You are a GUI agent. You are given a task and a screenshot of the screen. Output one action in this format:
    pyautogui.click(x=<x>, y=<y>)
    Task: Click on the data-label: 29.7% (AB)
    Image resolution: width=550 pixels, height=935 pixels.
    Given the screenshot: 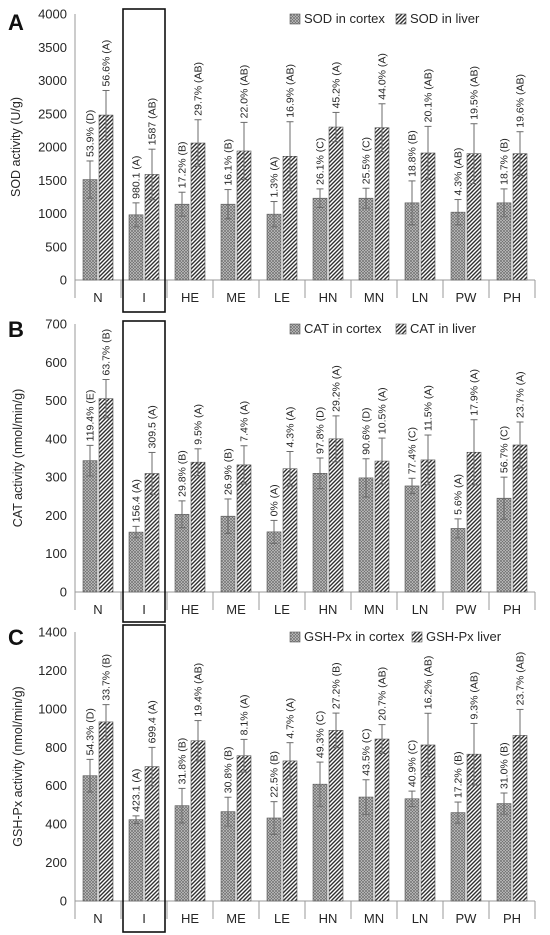 What is the action you would take?
    pyautogui.click(x=199, y=89)
    